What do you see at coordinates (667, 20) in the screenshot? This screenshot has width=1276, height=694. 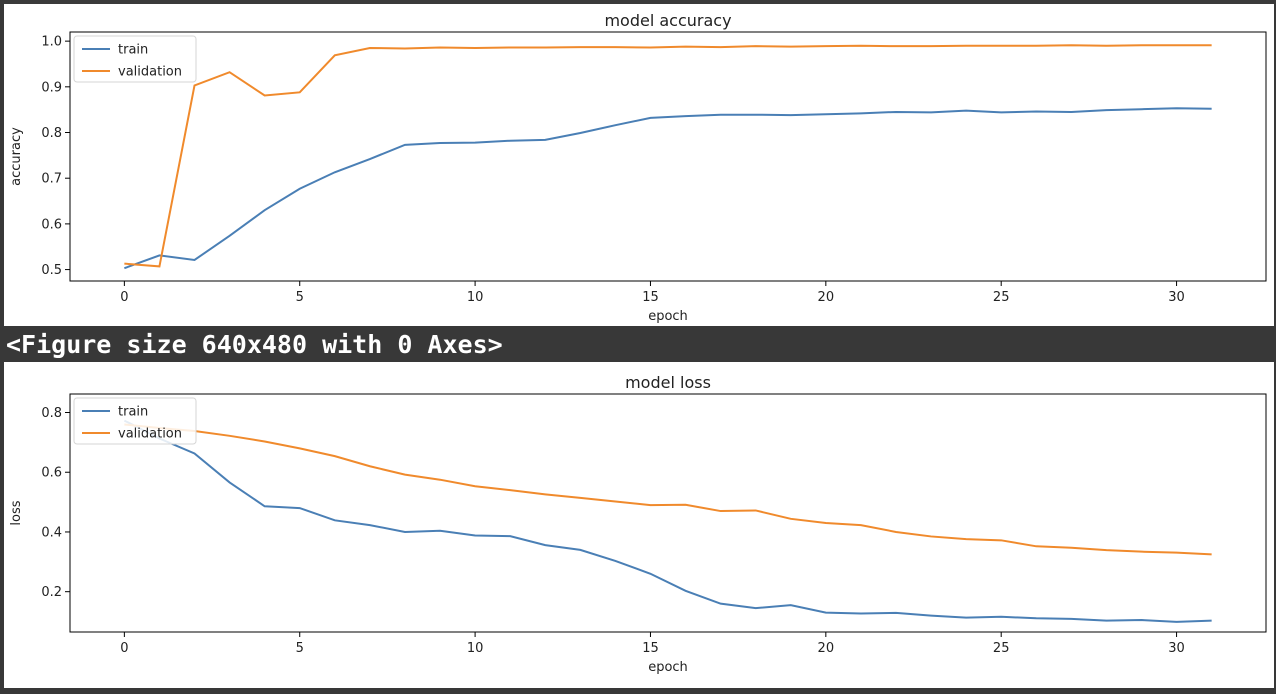 I see `chart-title: model accuracy` at bounding box center [667, 20].